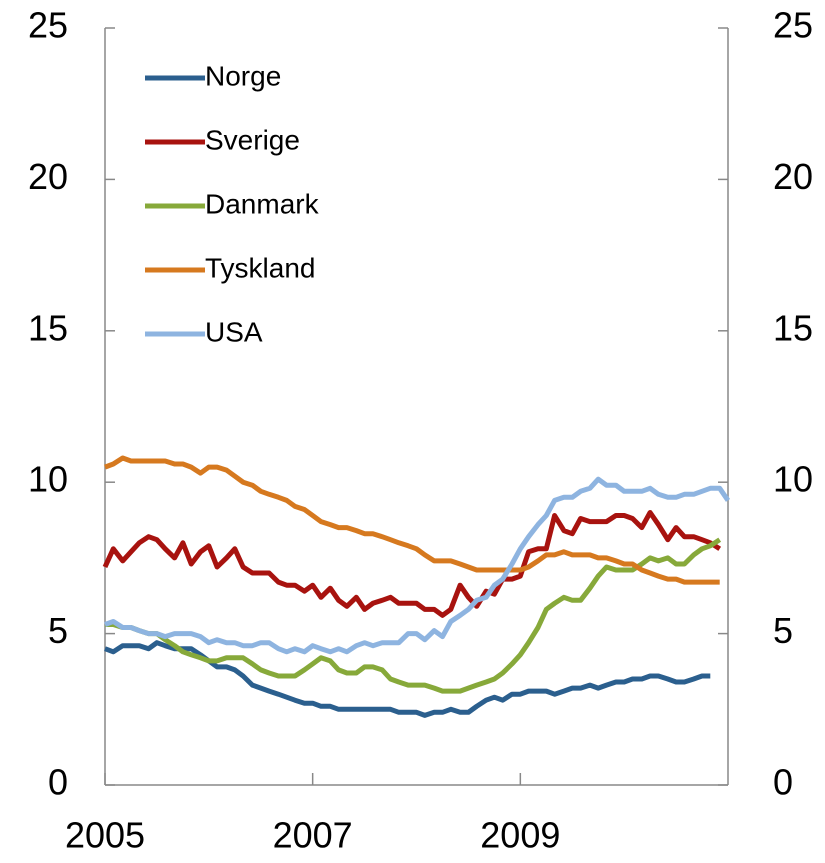 The image size is (825, 863). I want to click on y2-tick-label: 0, so click(783, 782).